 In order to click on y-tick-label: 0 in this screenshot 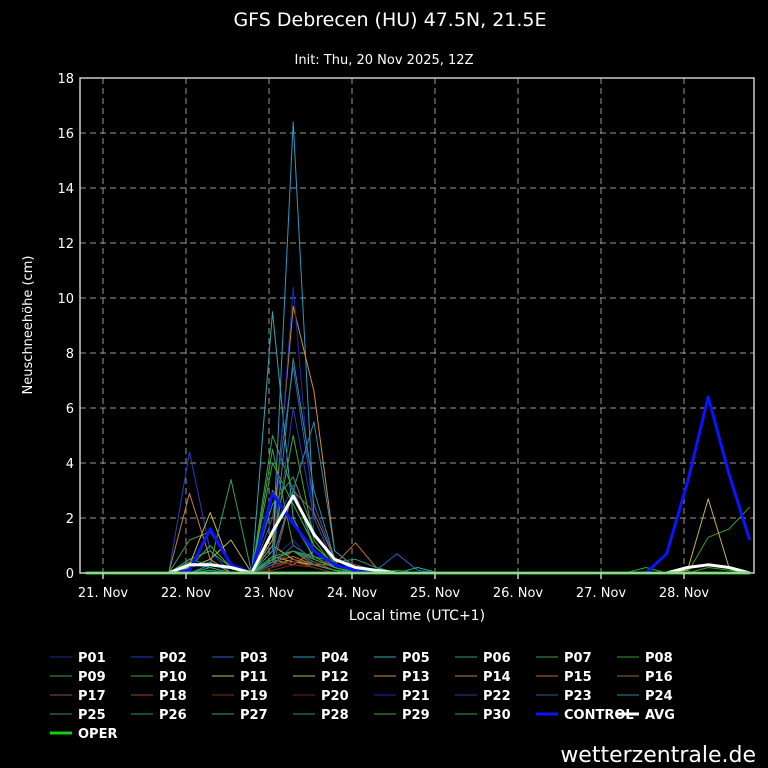, I will do `click(70, 574)`.